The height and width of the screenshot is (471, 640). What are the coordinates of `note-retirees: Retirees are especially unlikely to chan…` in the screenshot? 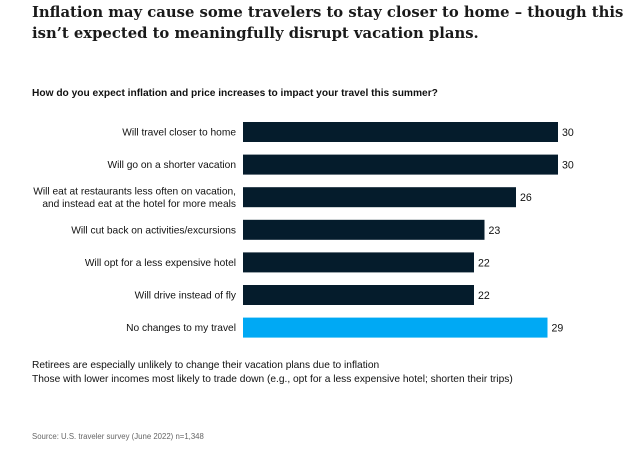 It's located at (206, 365).